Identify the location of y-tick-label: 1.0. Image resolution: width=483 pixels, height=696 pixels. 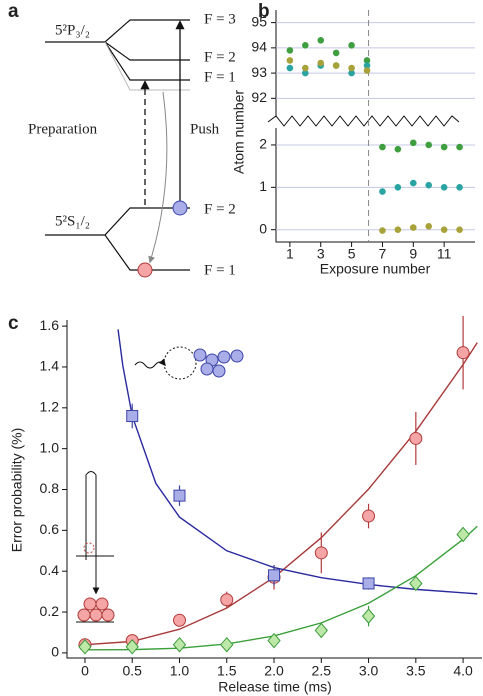
(50, 447).